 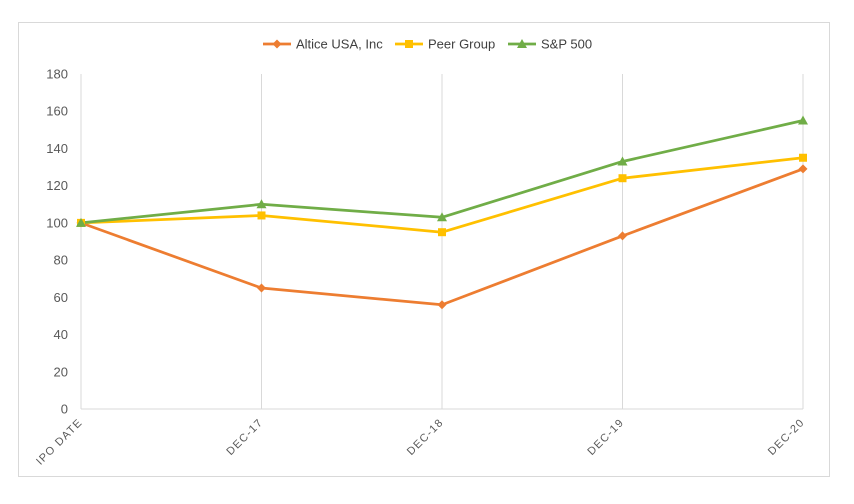 What do you see at coordinates (61, 334) in the screenshot?
I see `y-tick-label: 40` at bounding box center [61, 334].